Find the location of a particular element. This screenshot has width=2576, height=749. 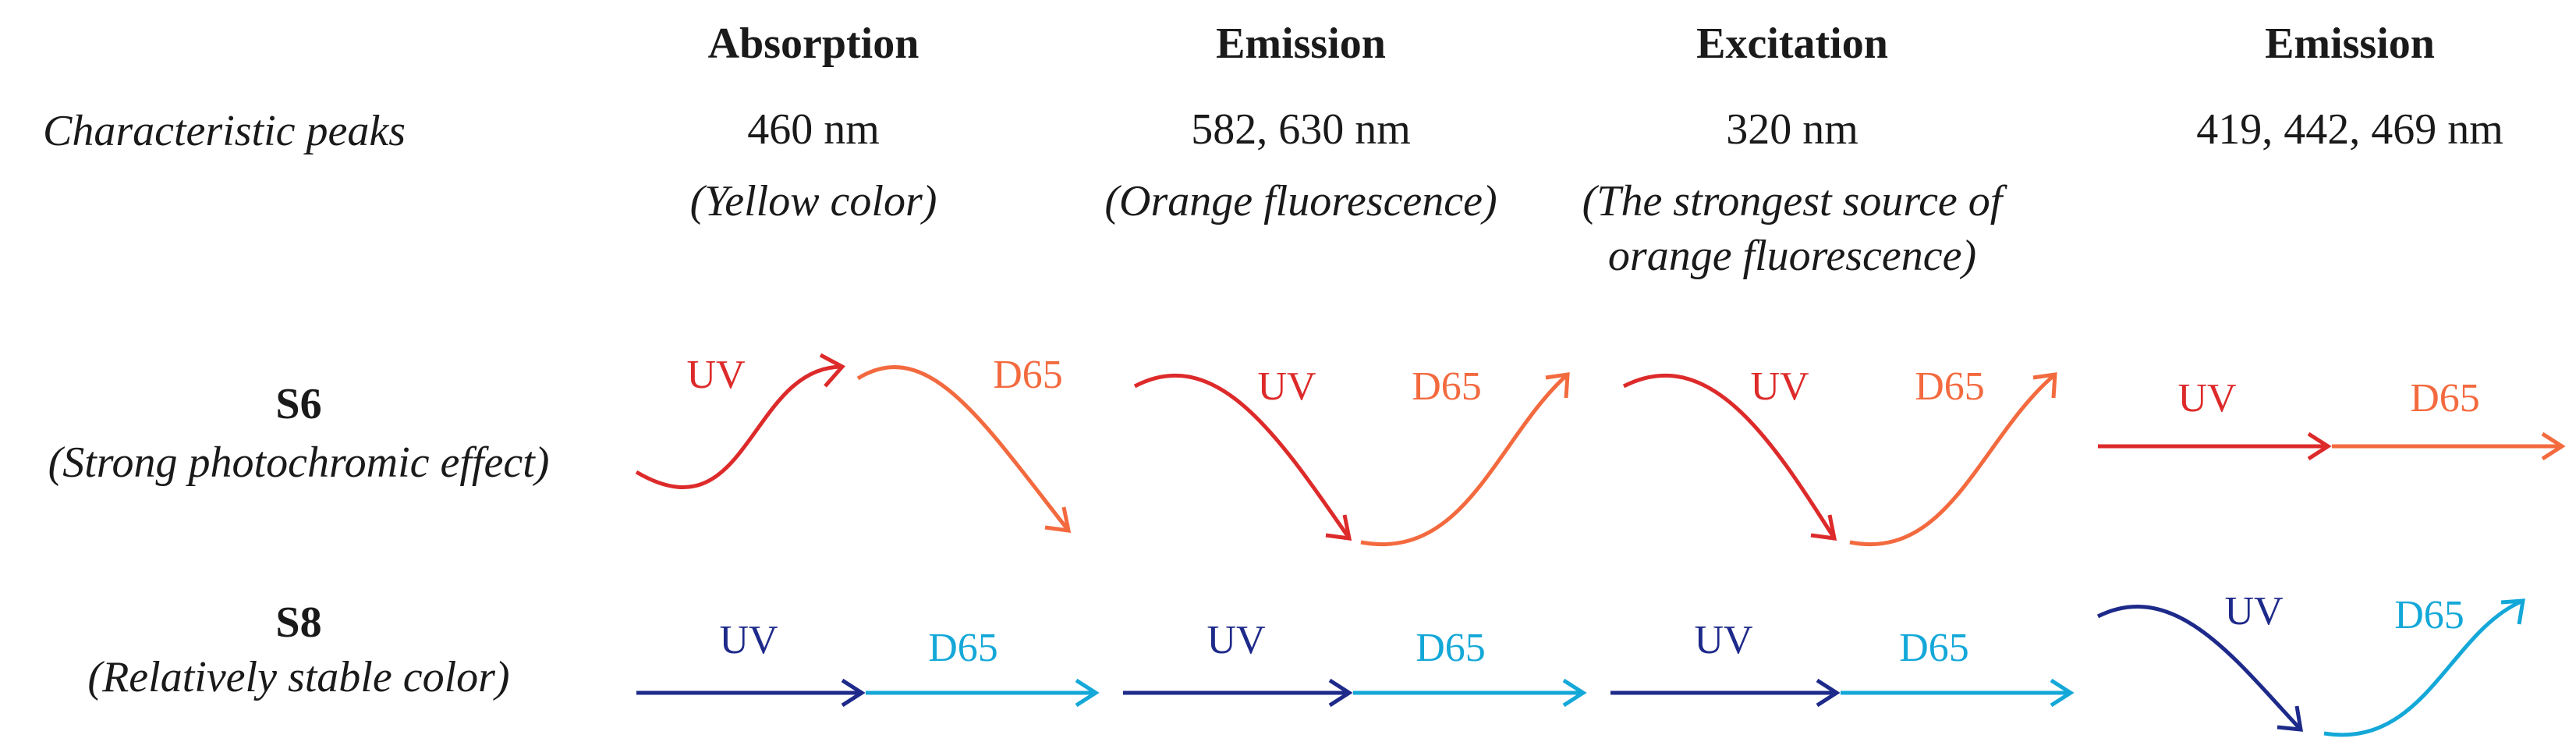

characteristic-peaks-label: Characteristic peaks is located at coordinates (224, 131).